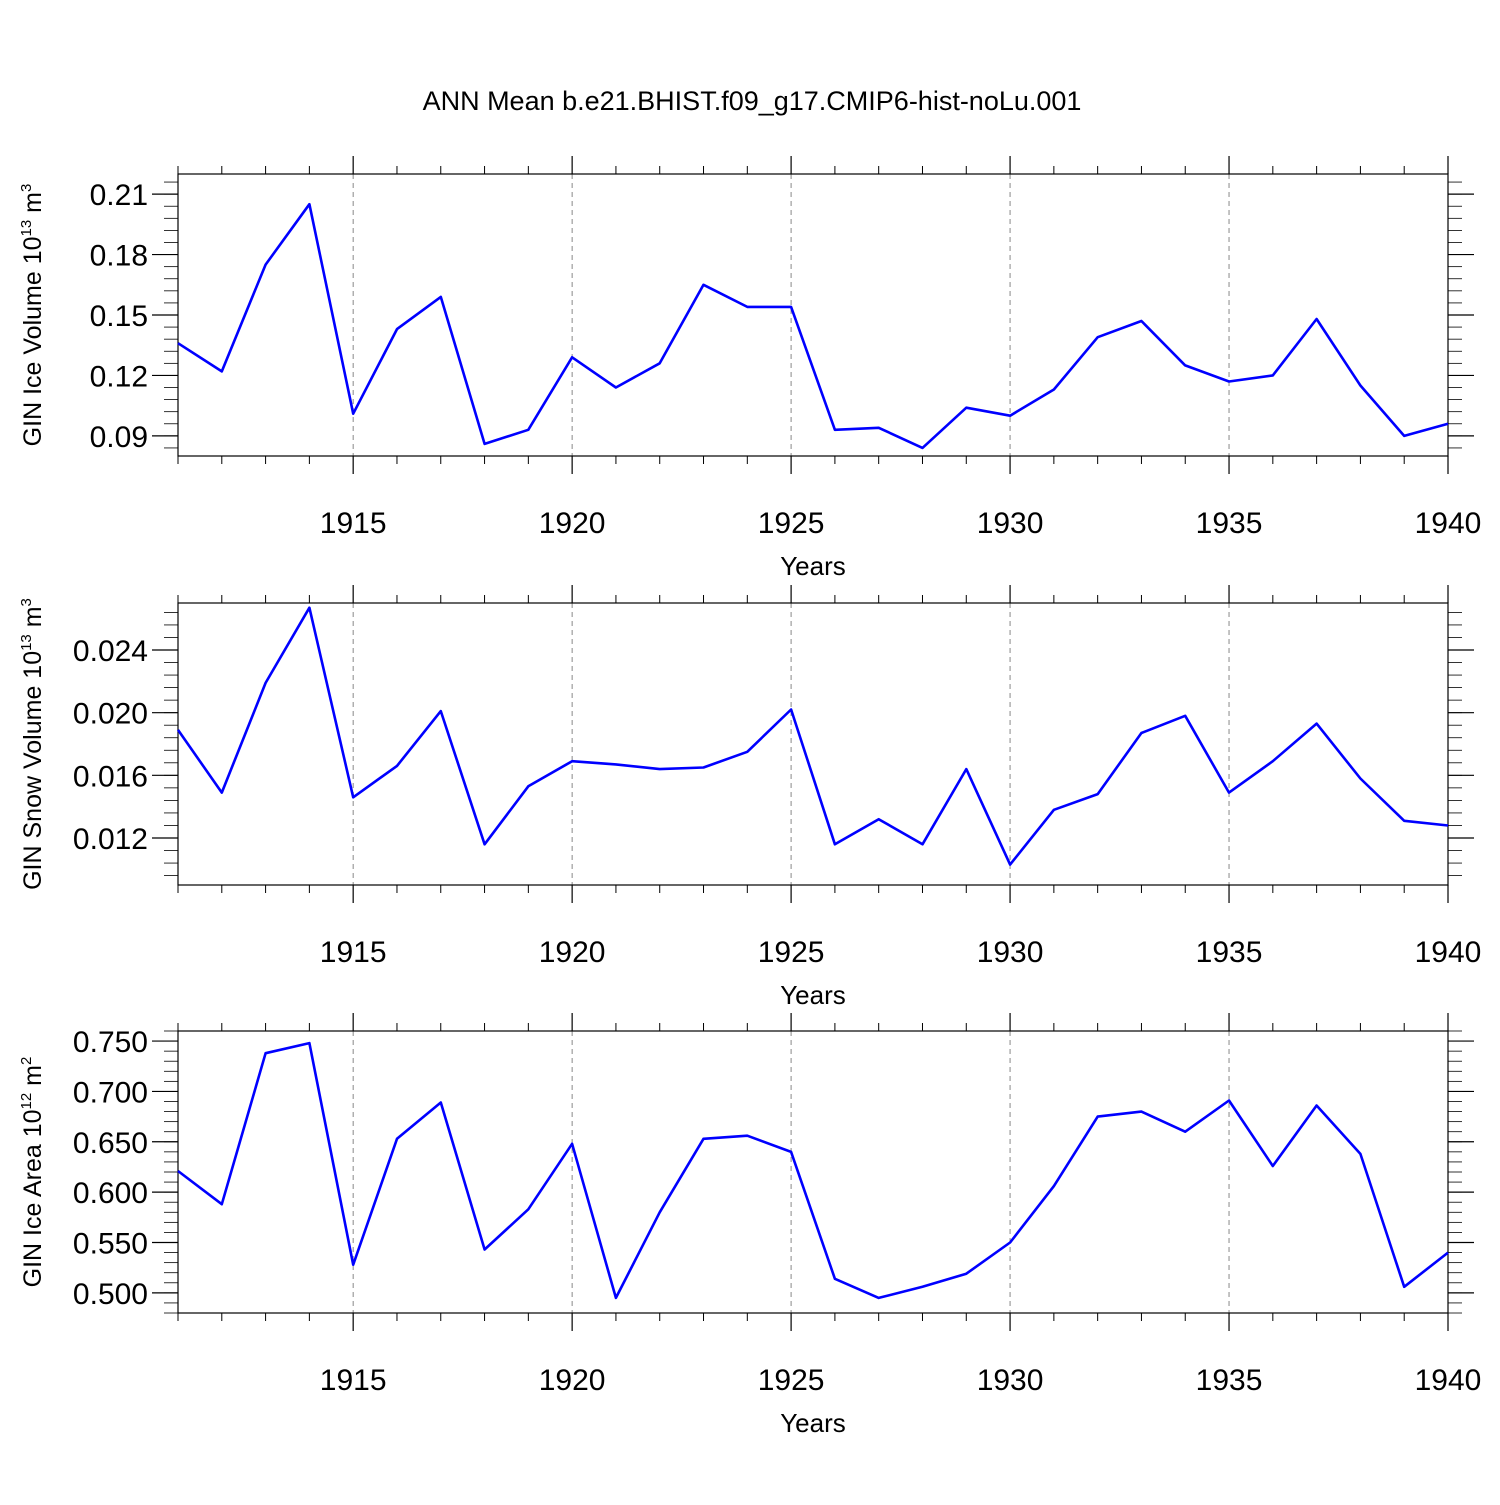 This screenshot has height=1505, width=1500. Describe the element at coordinates (110, 1092) in the screenshot. I see `y-tick-label: 0.700` at that location.